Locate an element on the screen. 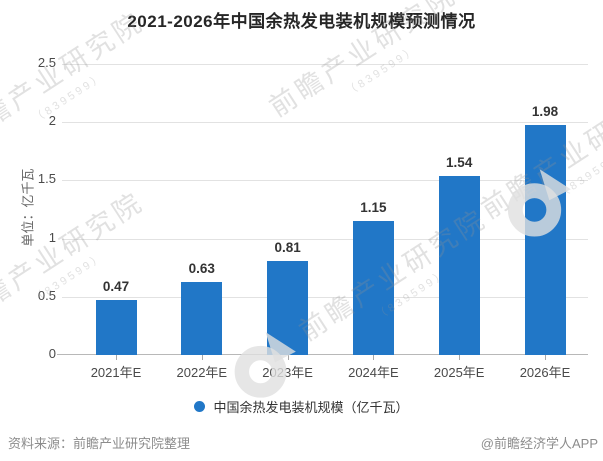  bar-value-label: 0.81 is located at coordinates (287, 247).